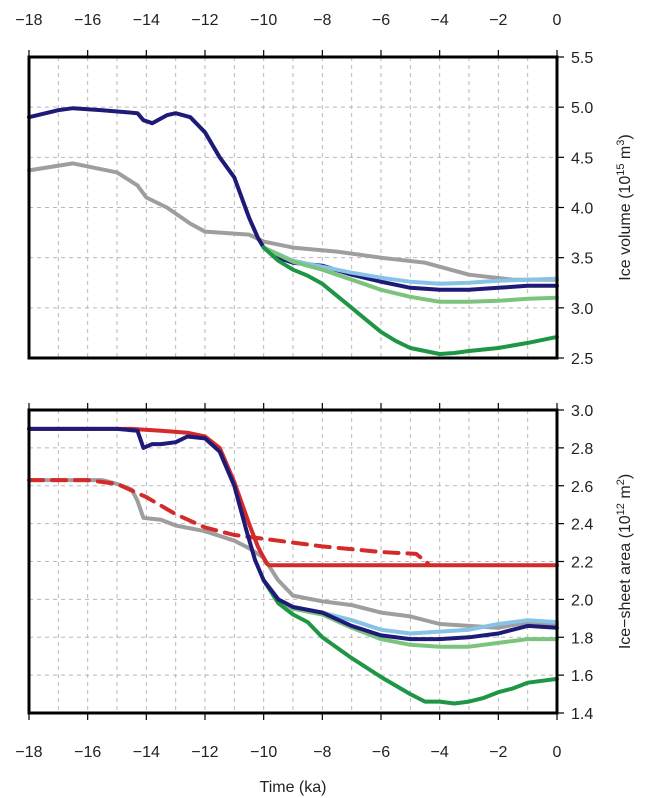  I want to click on y-tick-label: 4.5, so click(582, 158).